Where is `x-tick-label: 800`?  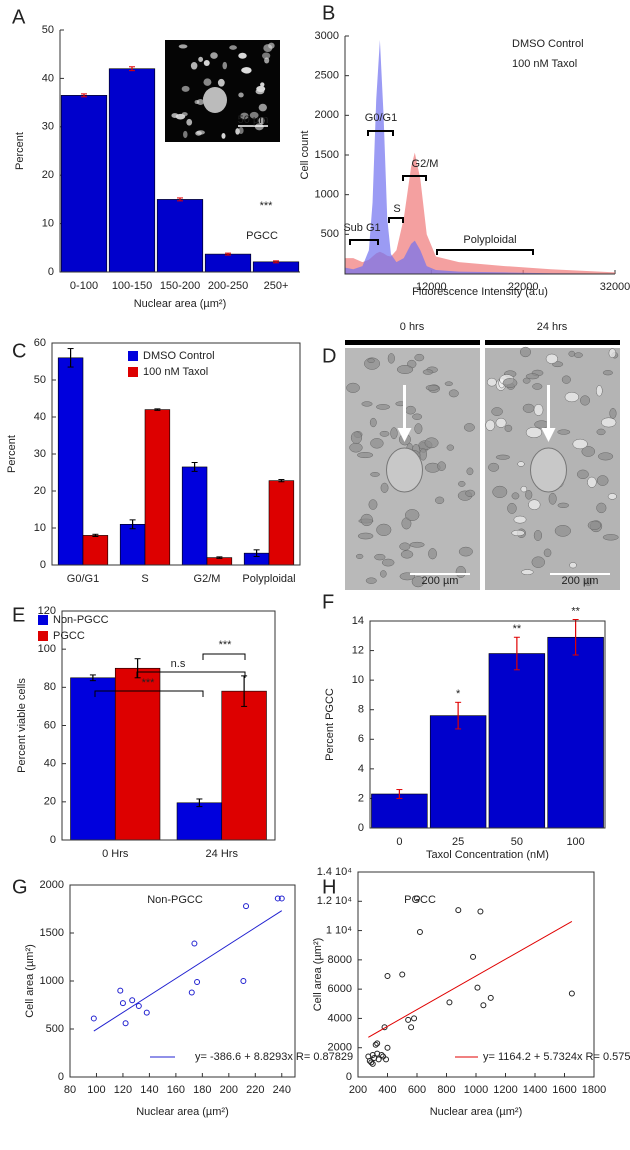
x-tick-label: 800 is located at coordinates (446, 1090).